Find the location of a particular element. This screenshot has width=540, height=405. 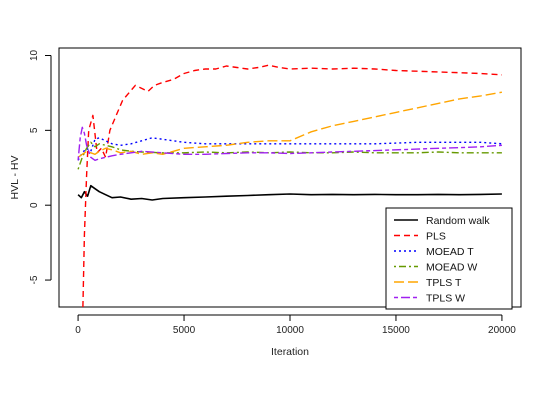

series-line-random-walk is located at coordinates (289, 192).